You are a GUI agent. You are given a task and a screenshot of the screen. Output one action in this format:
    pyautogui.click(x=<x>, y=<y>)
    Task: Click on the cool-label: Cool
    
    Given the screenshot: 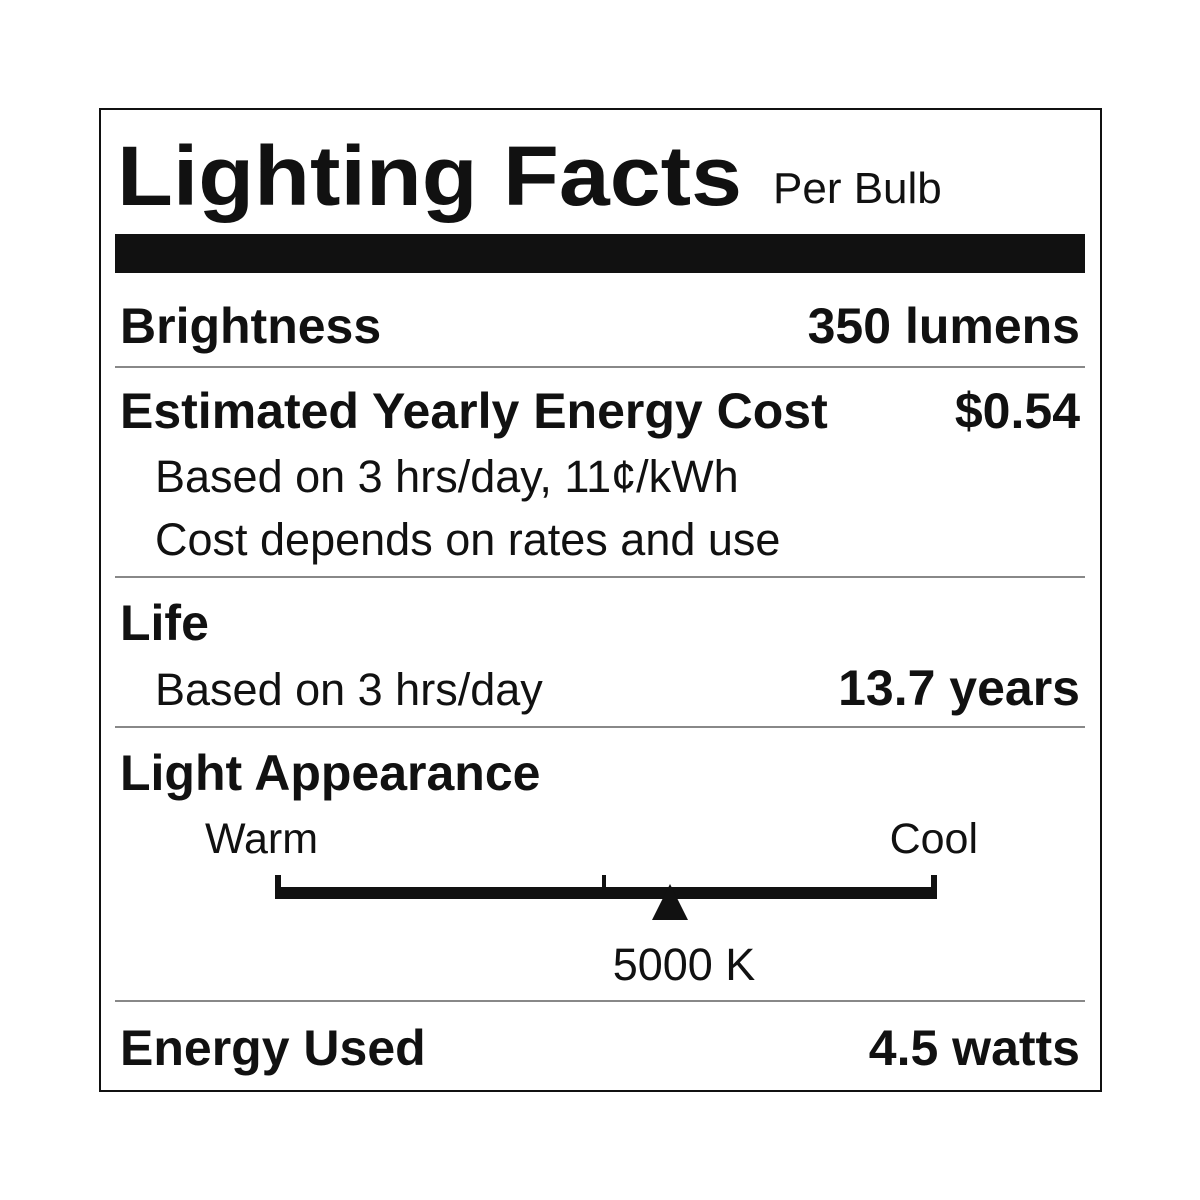 What is the action you would take?
    pyautogui.click(x=934, y=839)
    